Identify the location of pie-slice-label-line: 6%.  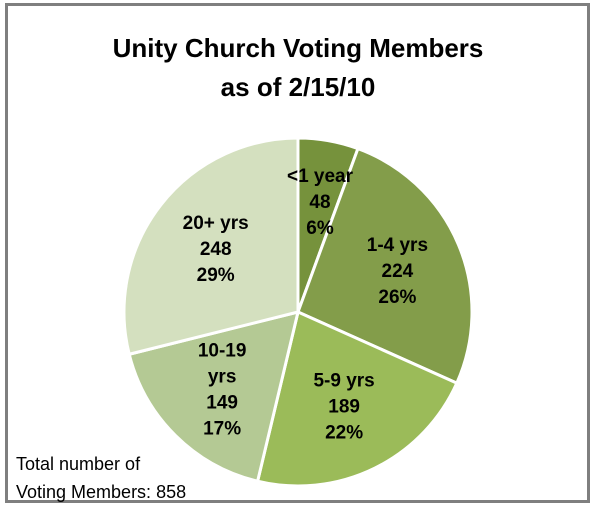
(320, 228).